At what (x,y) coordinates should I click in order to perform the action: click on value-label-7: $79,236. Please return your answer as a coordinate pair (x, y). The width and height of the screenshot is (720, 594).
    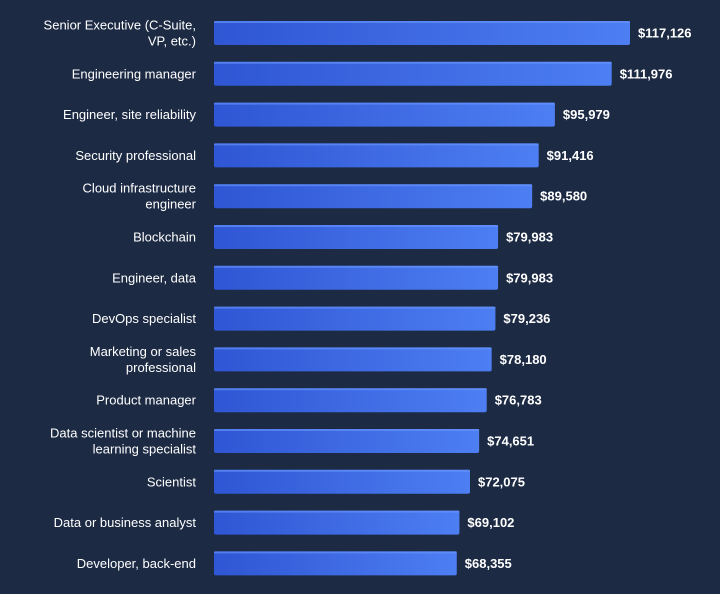
    Looking at the image, I should click on (526, 318).